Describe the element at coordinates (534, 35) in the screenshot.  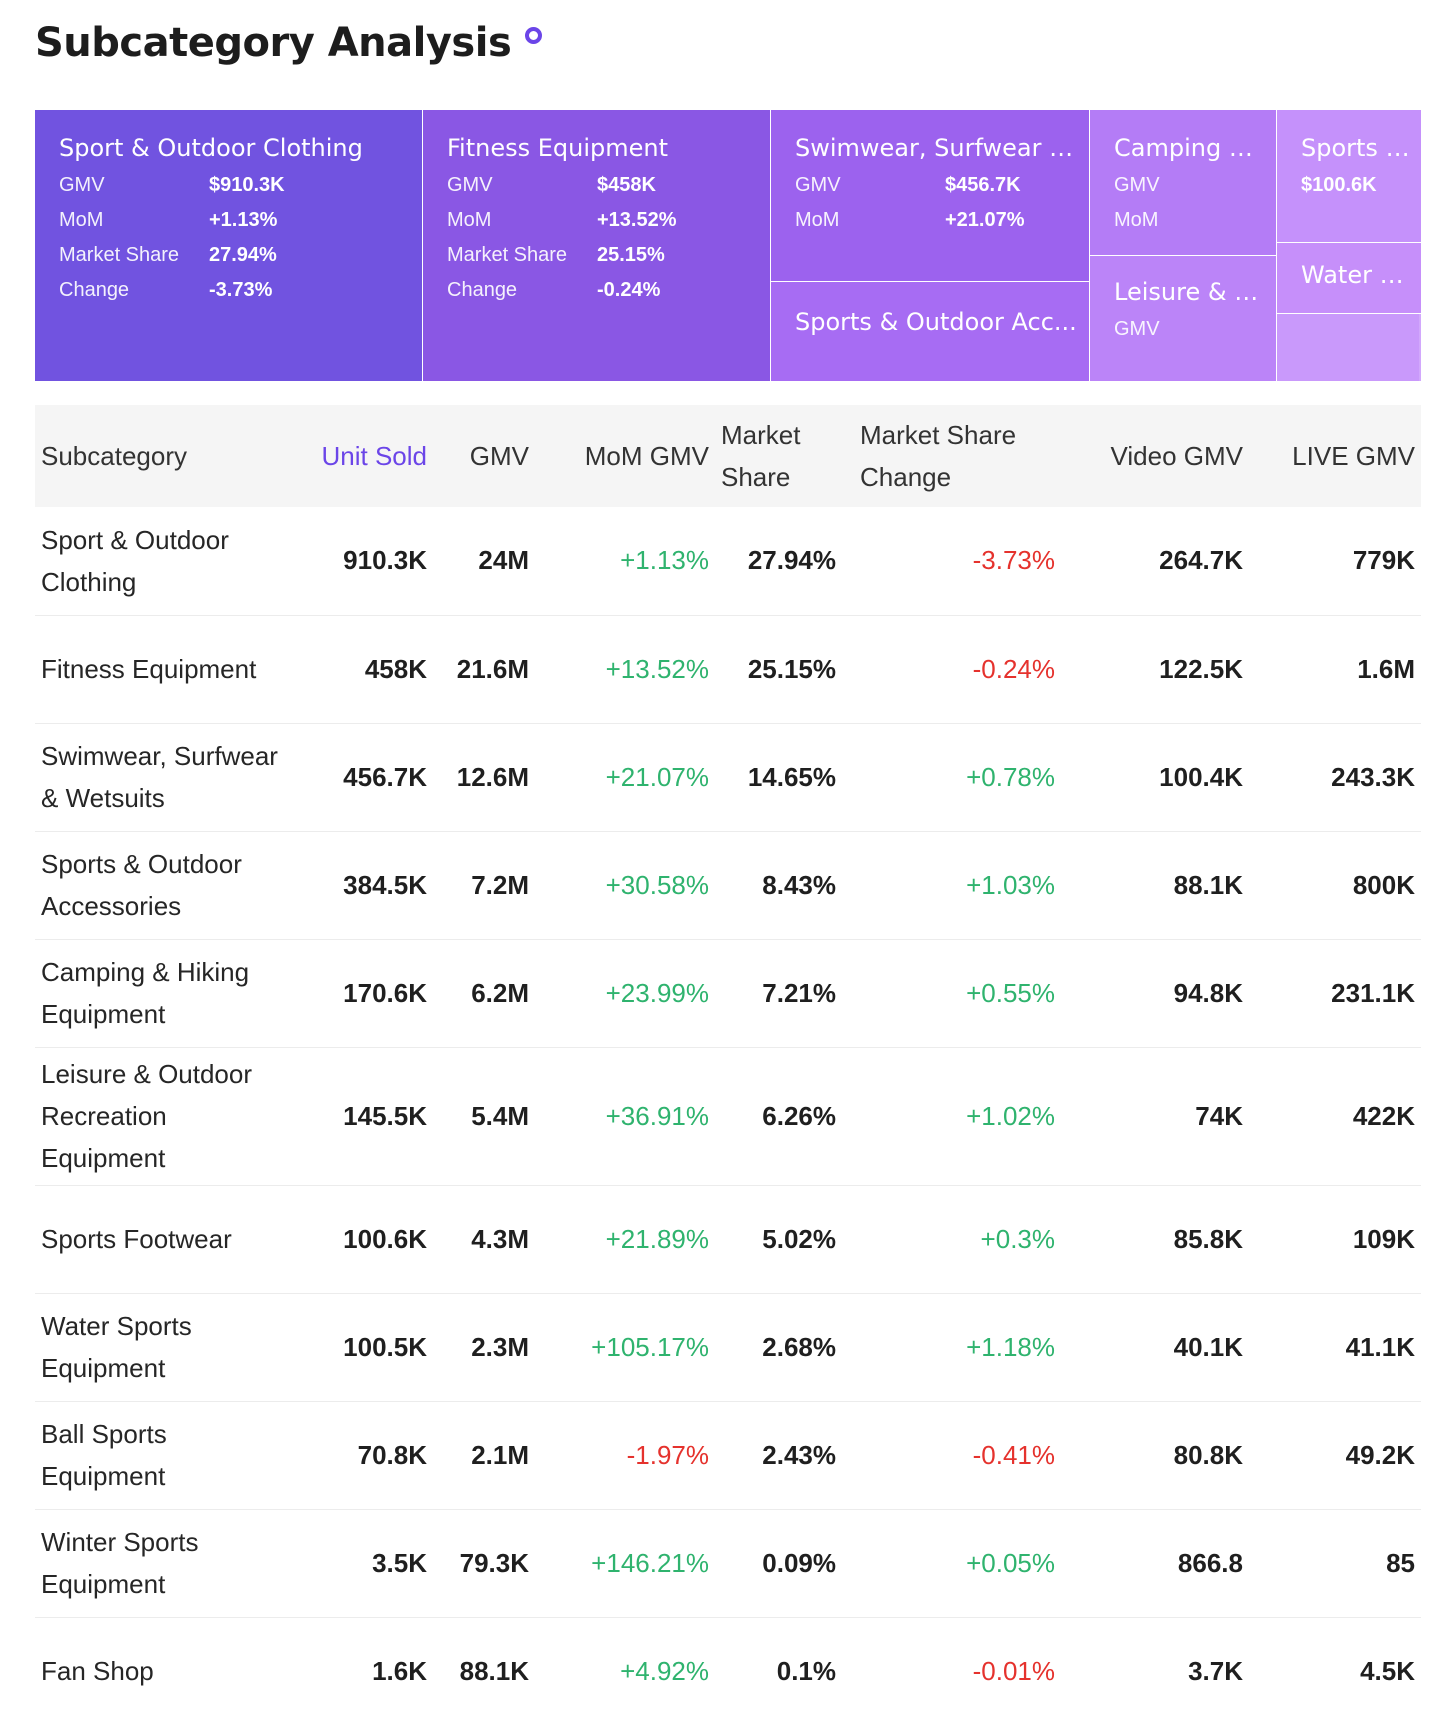
I see `info-circle-icon` at that location.